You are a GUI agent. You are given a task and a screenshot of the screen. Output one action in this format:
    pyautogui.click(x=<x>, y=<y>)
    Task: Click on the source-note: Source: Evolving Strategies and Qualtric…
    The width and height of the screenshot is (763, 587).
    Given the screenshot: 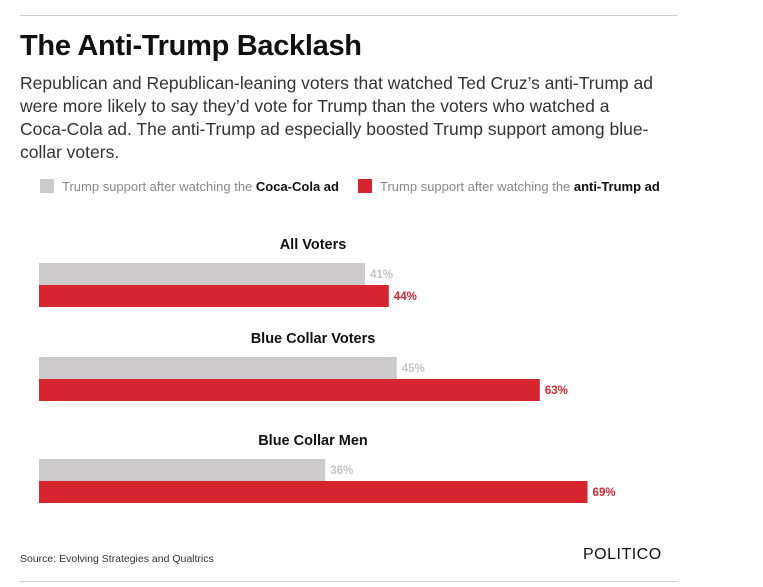 What is the action you would take?
    pyautogui.click(x=117, y=559)
    